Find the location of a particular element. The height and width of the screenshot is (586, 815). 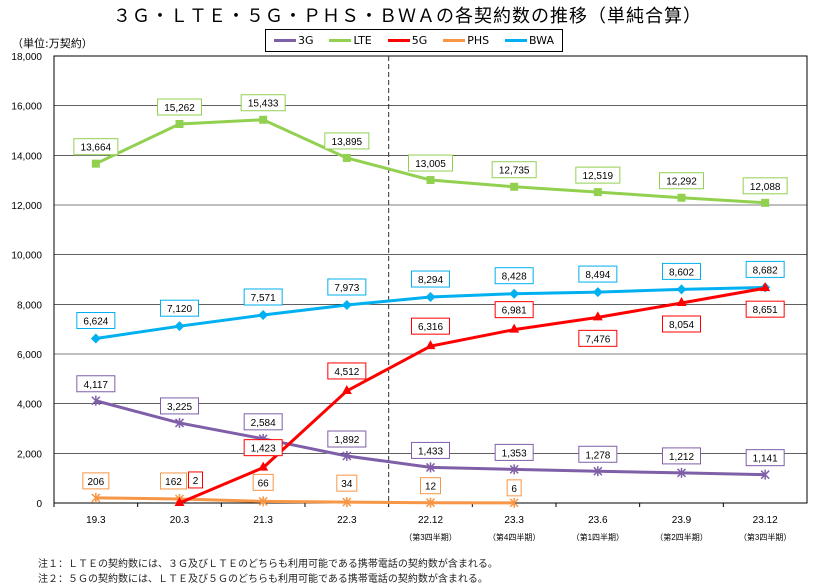

data-label: 12,292 is located at coordinates (681, 182).